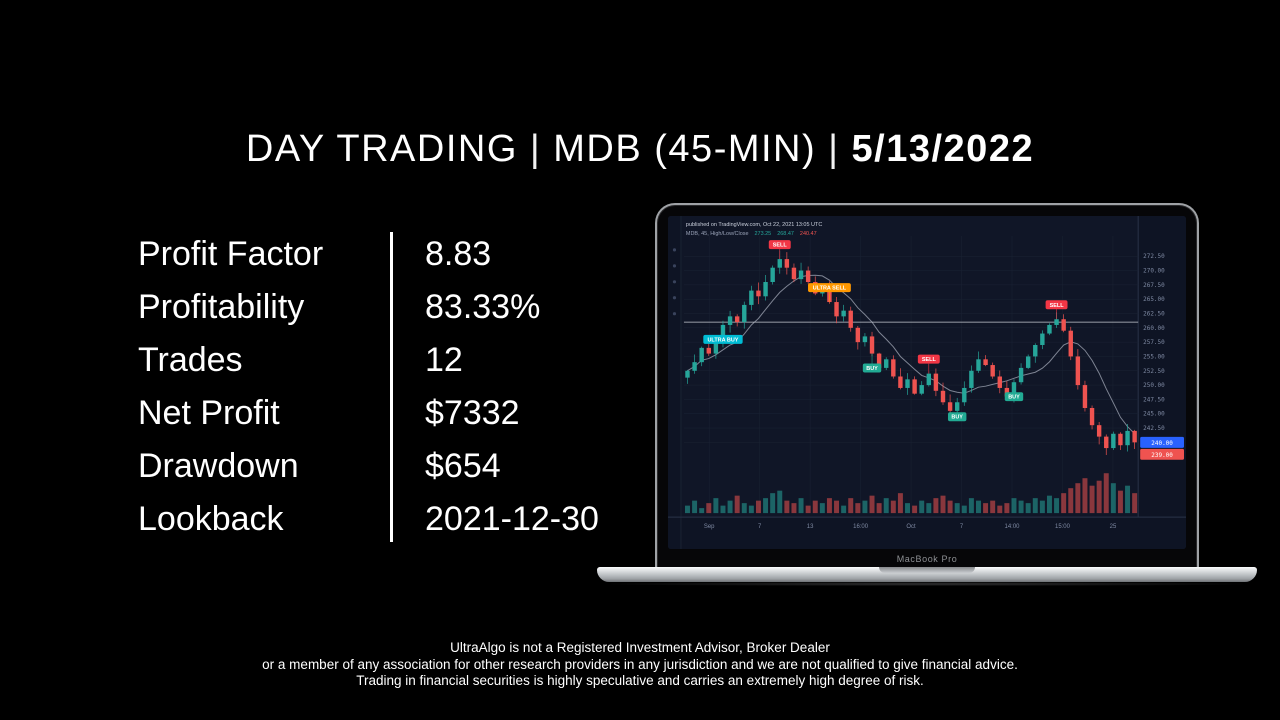 This screenshot has height=720, width=1280. I want to click on laptop-brand-label: MacBook Pro, so click(927, 558).